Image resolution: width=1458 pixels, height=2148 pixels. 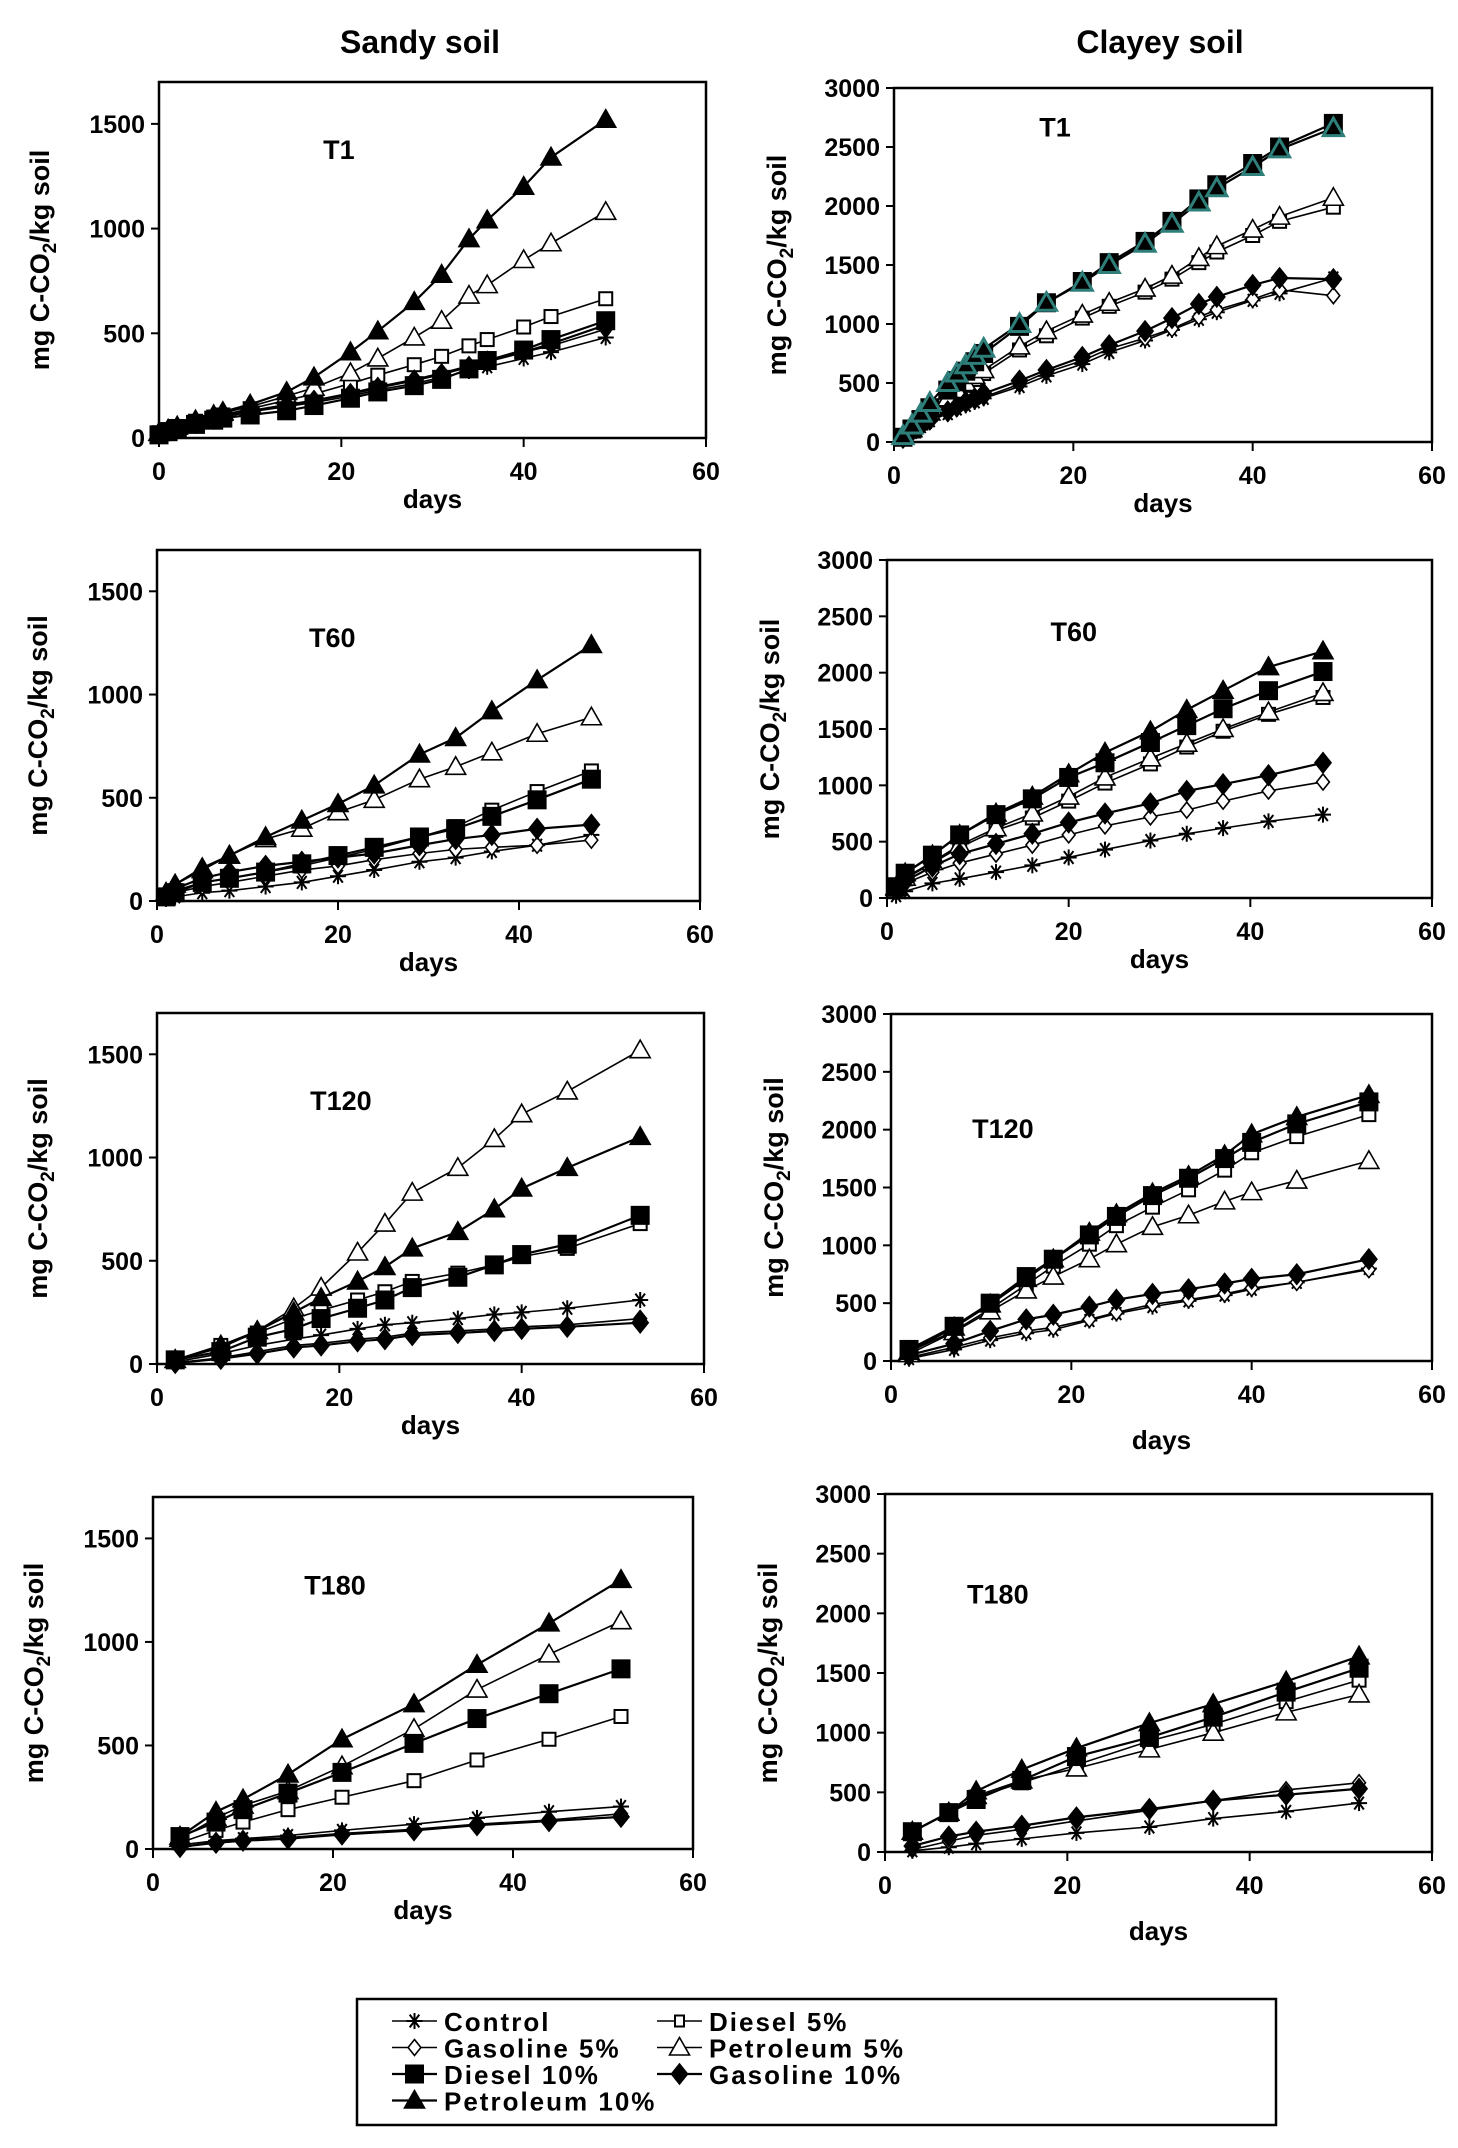 I want to click on plot-frame, so click(x=1159, y=729).